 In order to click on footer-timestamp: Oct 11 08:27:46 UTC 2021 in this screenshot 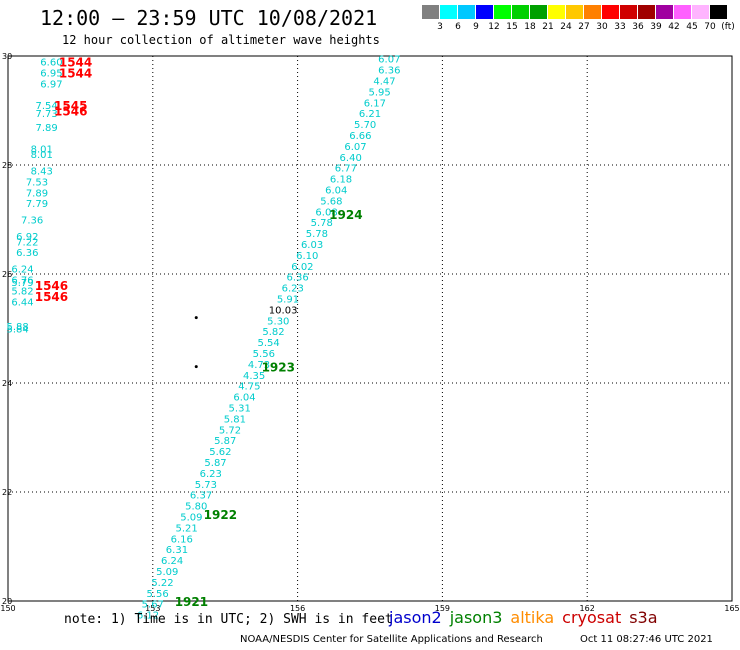, I will do `click(646, 639)`.